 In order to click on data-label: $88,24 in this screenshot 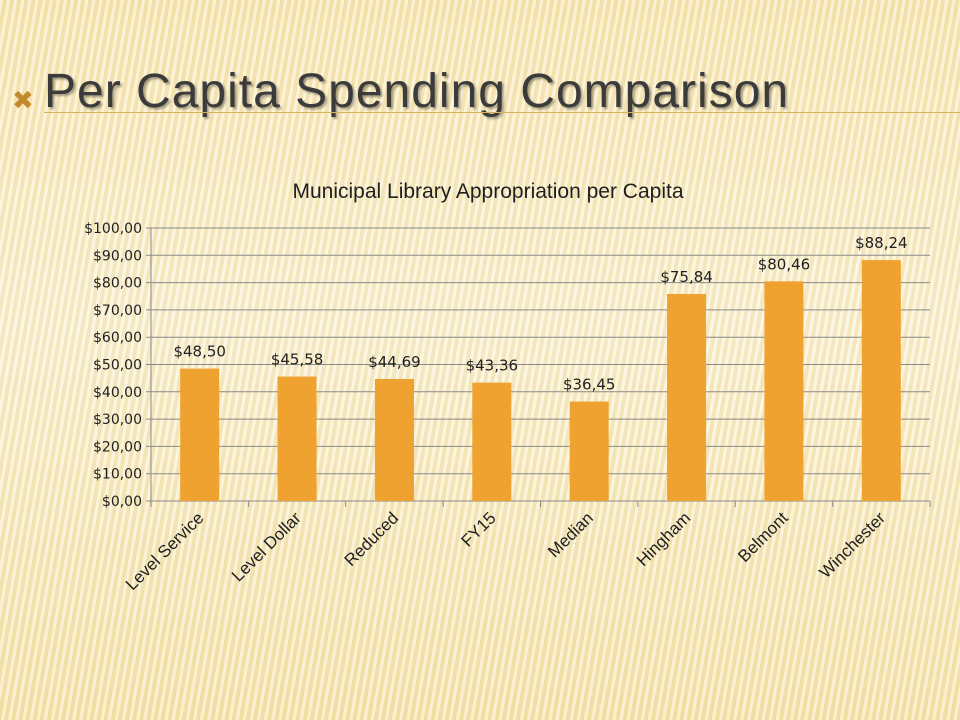, I will do `click(881, 243)`.